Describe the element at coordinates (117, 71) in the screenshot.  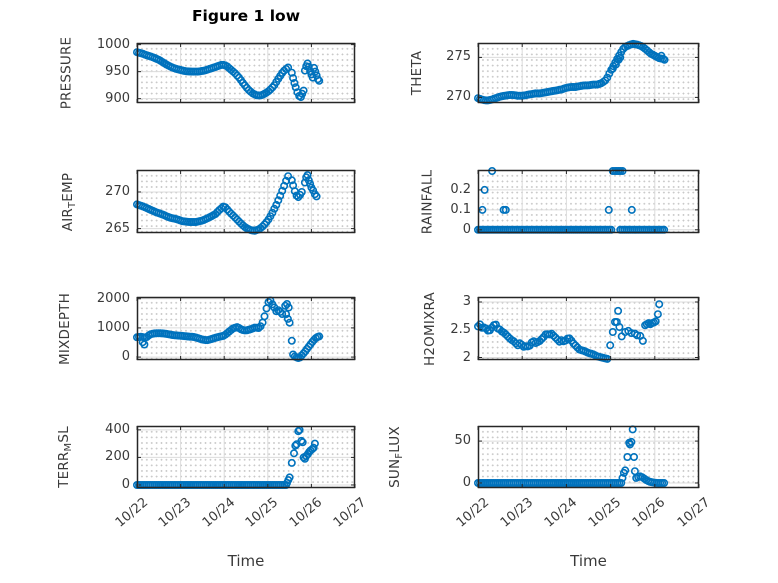
I see `y-tick-label: 950` at that location.